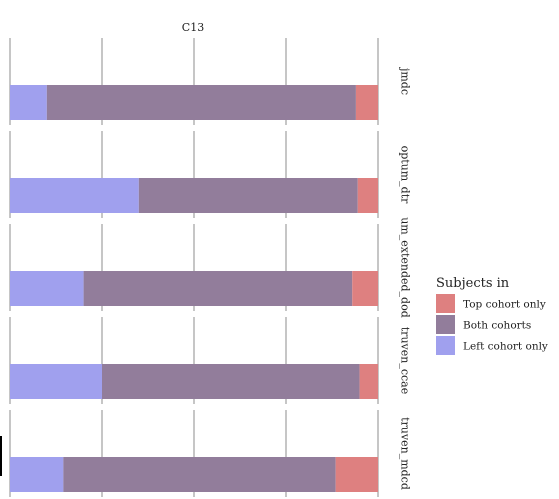 Image resolution: width=559 pixels, height=499 pixels. I want to click on facet-panel: truven_mdcd, so click(210, 453).